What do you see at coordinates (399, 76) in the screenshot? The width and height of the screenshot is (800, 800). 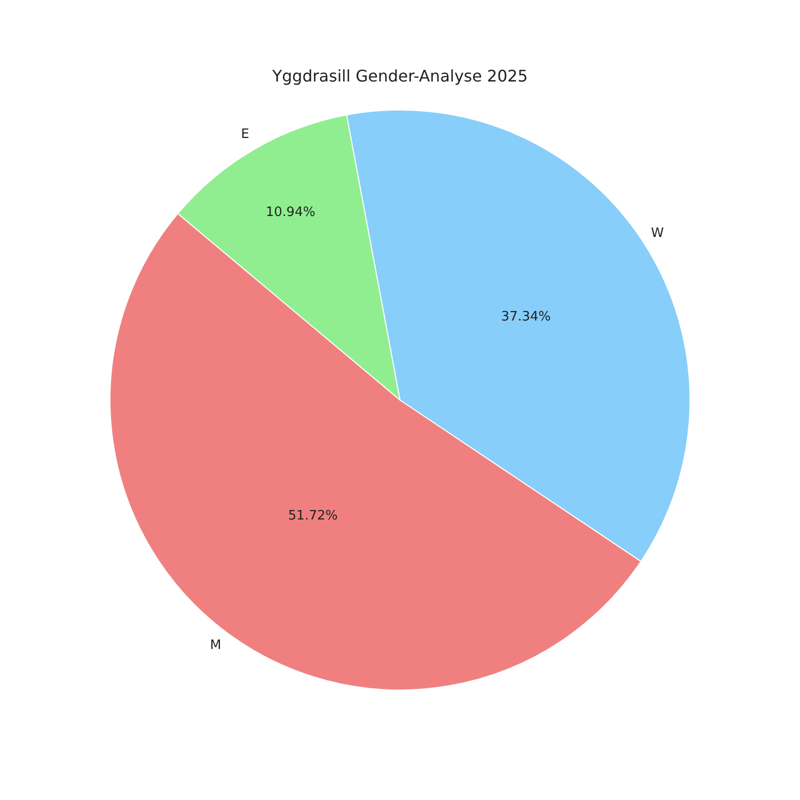 I see `chart-title: Yggdrasill Gender-Analyse 2025` at bounding box center [399, 76].